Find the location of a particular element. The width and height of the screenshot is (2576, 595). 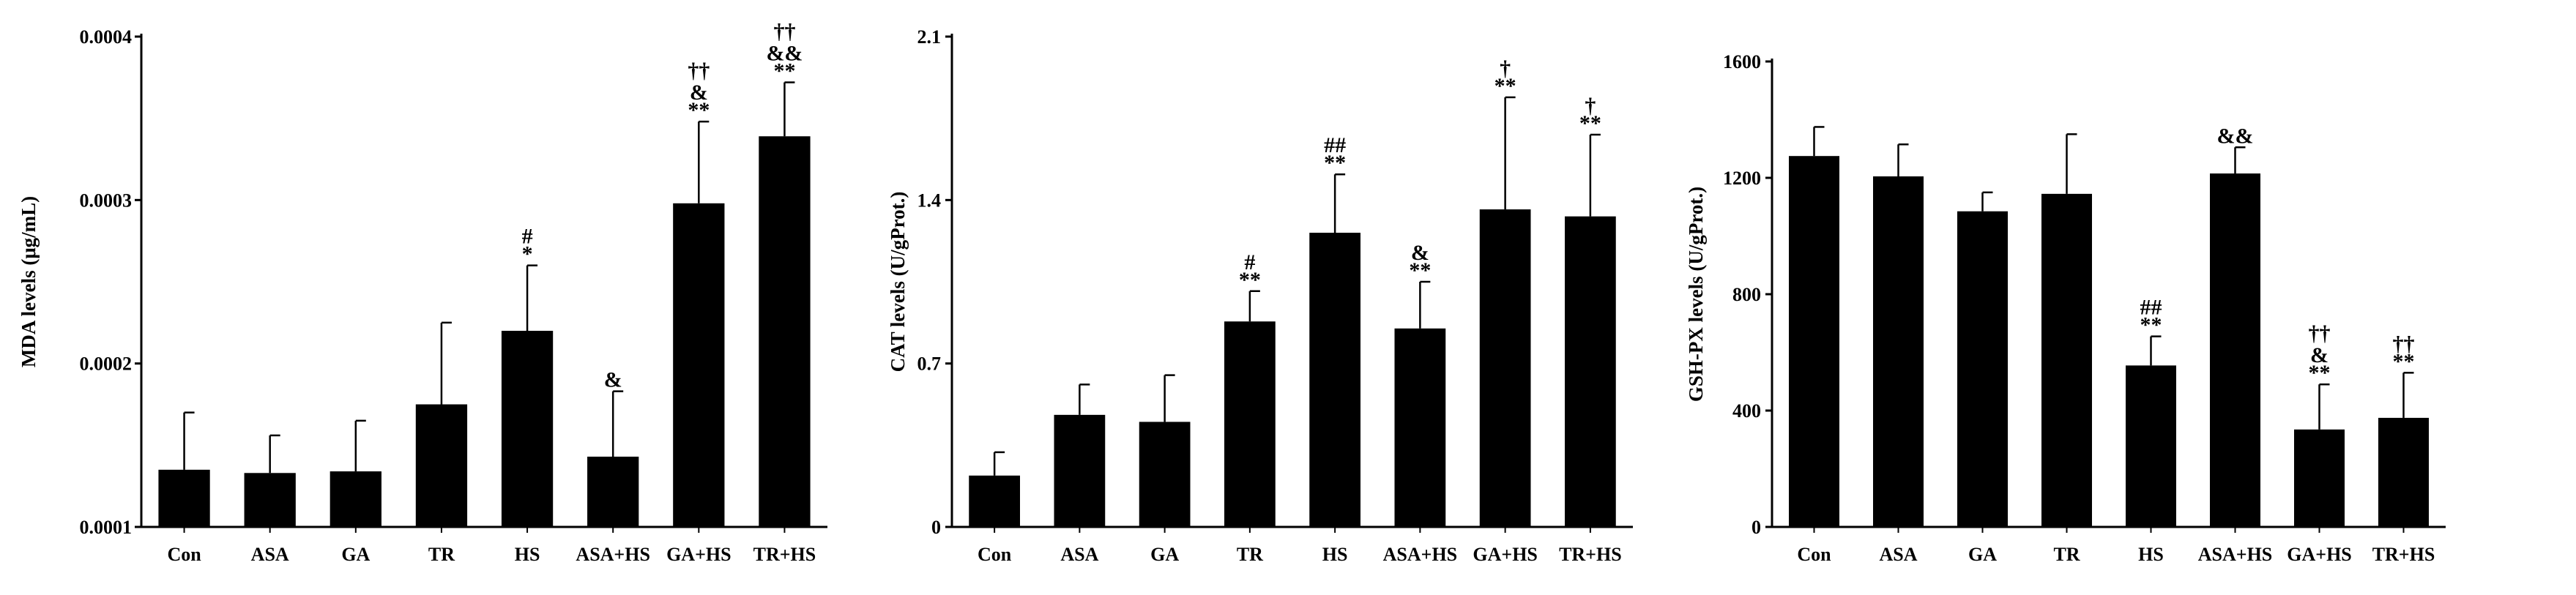

gshpx-x-tick-label-ga-plus-hs: GA+HS is located at coordinates (2319, 554).